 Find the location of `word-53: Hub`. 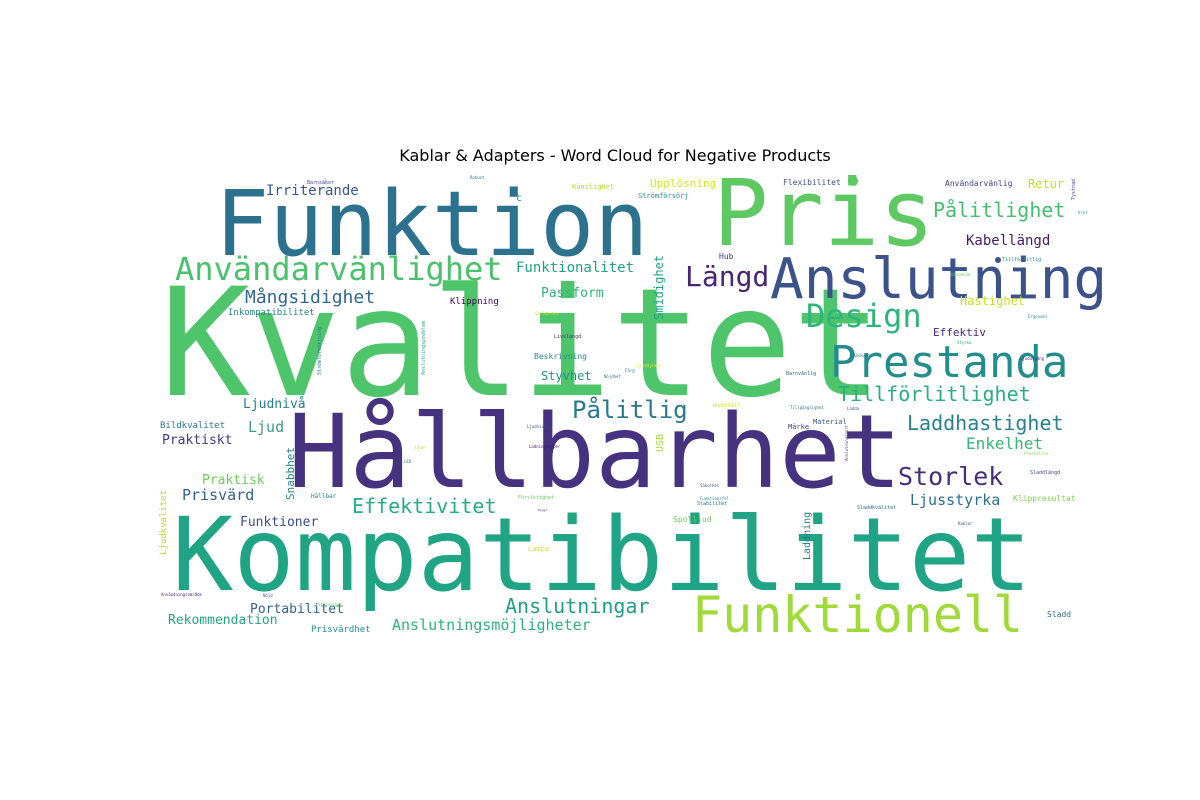

word-53: Hub is located at coordinates (726, 256).